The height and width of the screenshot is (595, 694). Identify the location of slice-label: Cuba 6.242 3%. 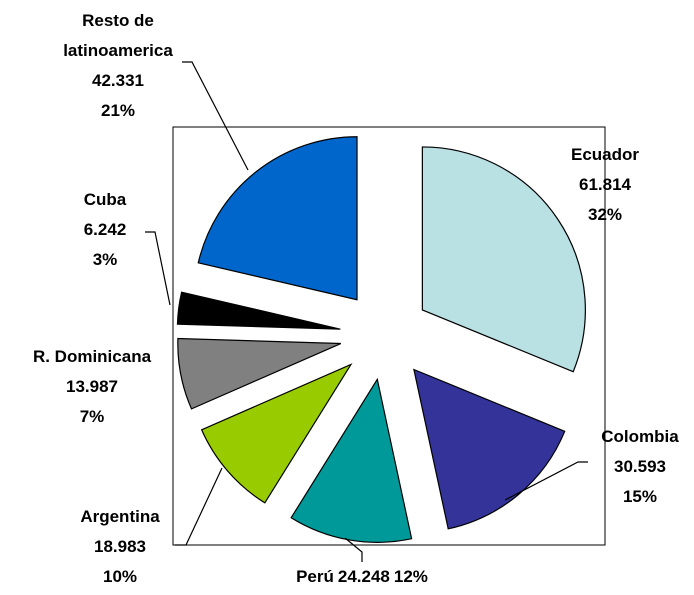
(105, 230).